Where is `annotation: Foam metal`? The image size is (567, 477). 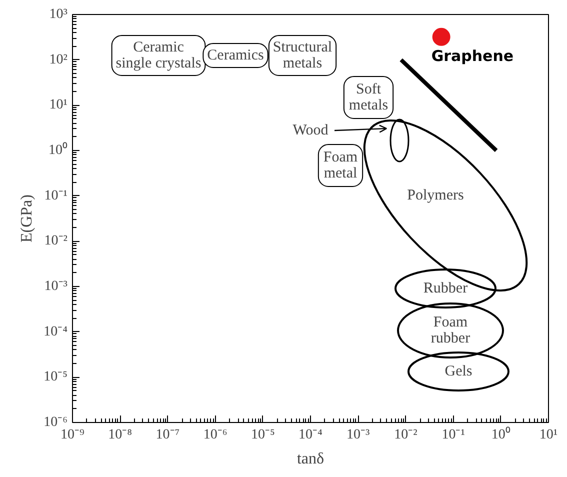 annotation: Foam metal is located at coordinates (340, 166).